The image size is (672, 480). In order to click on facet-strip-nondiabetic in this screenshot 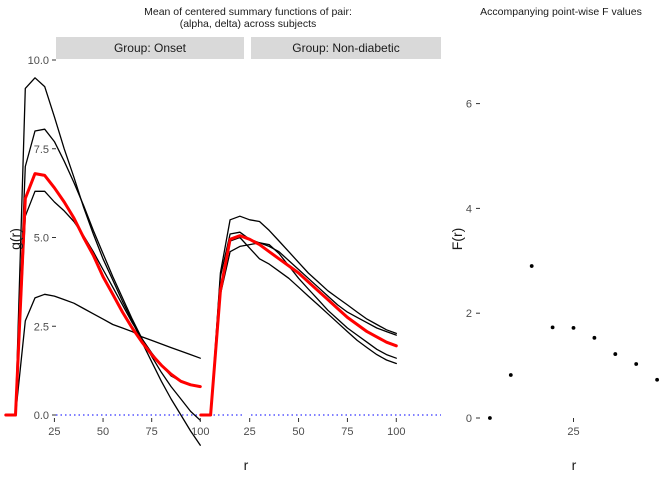, I will do `click(346, 48)`.